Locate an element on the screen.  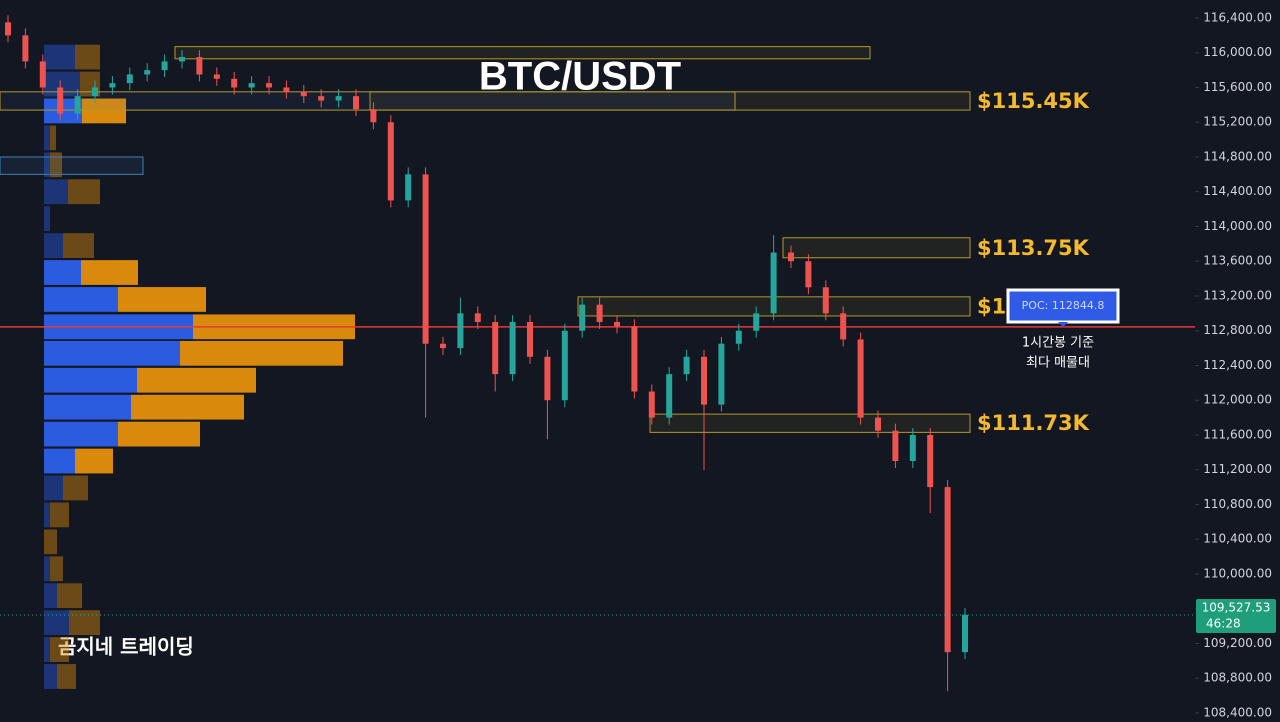
zone-label: $113.75K is located at coordinates (1033, 248).